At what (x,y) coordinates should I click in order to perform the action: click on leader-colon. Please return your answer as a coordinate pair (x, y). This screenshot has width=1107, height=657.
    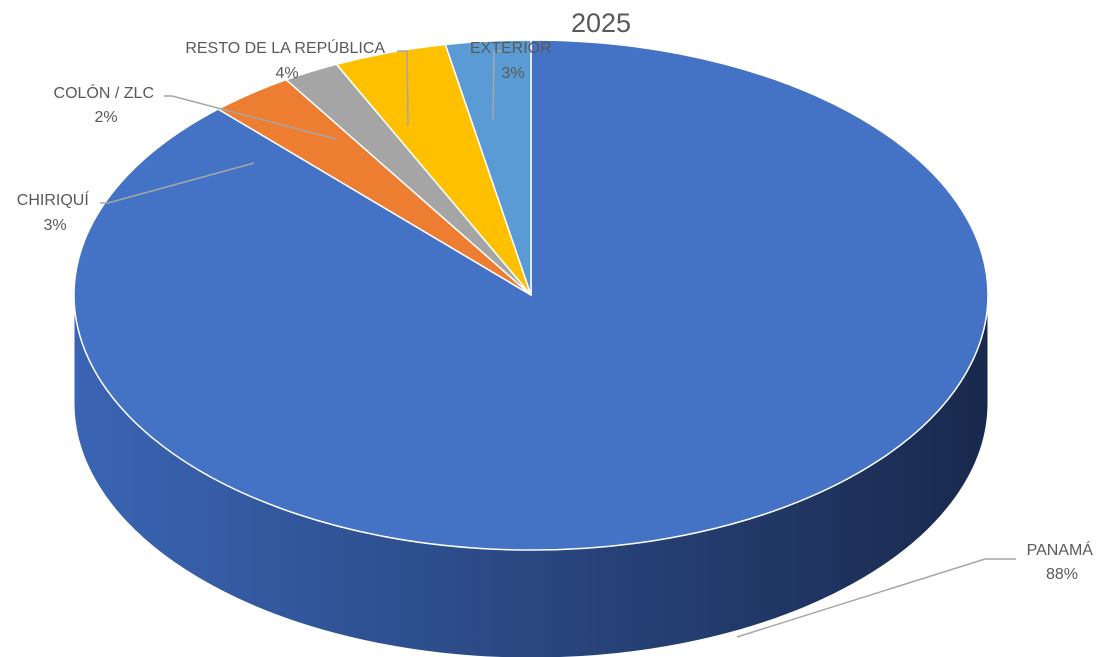
    Looking at the image, I should click on (250, 117).